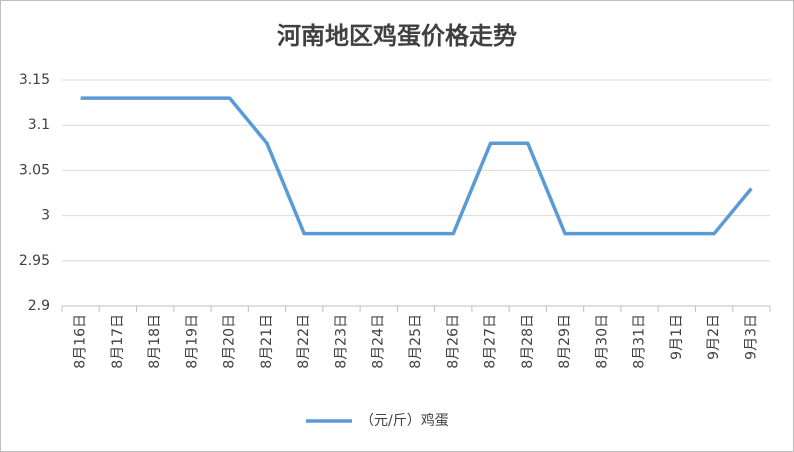  What do you see at coordinates (416, 341) in the screenshot?
I see `x-tick-label: 8月25日` at bounding box center [416, 341].